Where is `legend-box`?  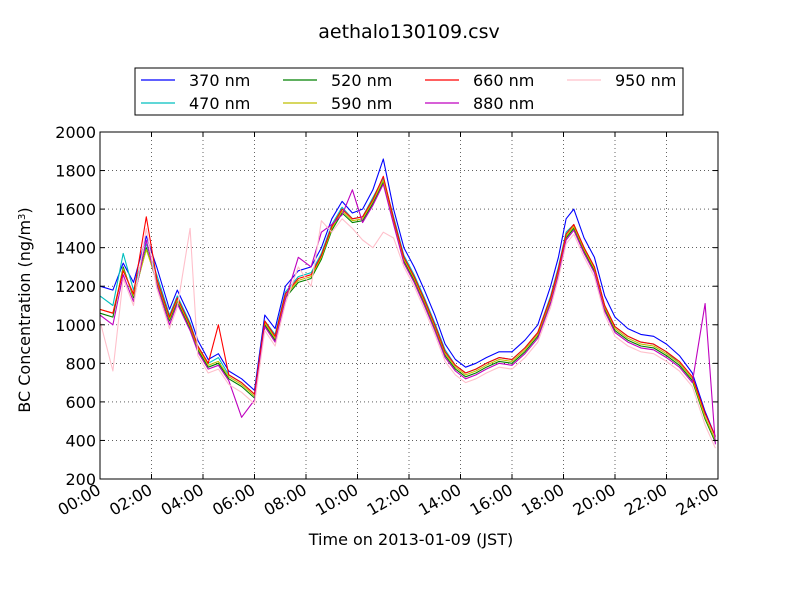
legend-box is located at coordinates (409, 91).